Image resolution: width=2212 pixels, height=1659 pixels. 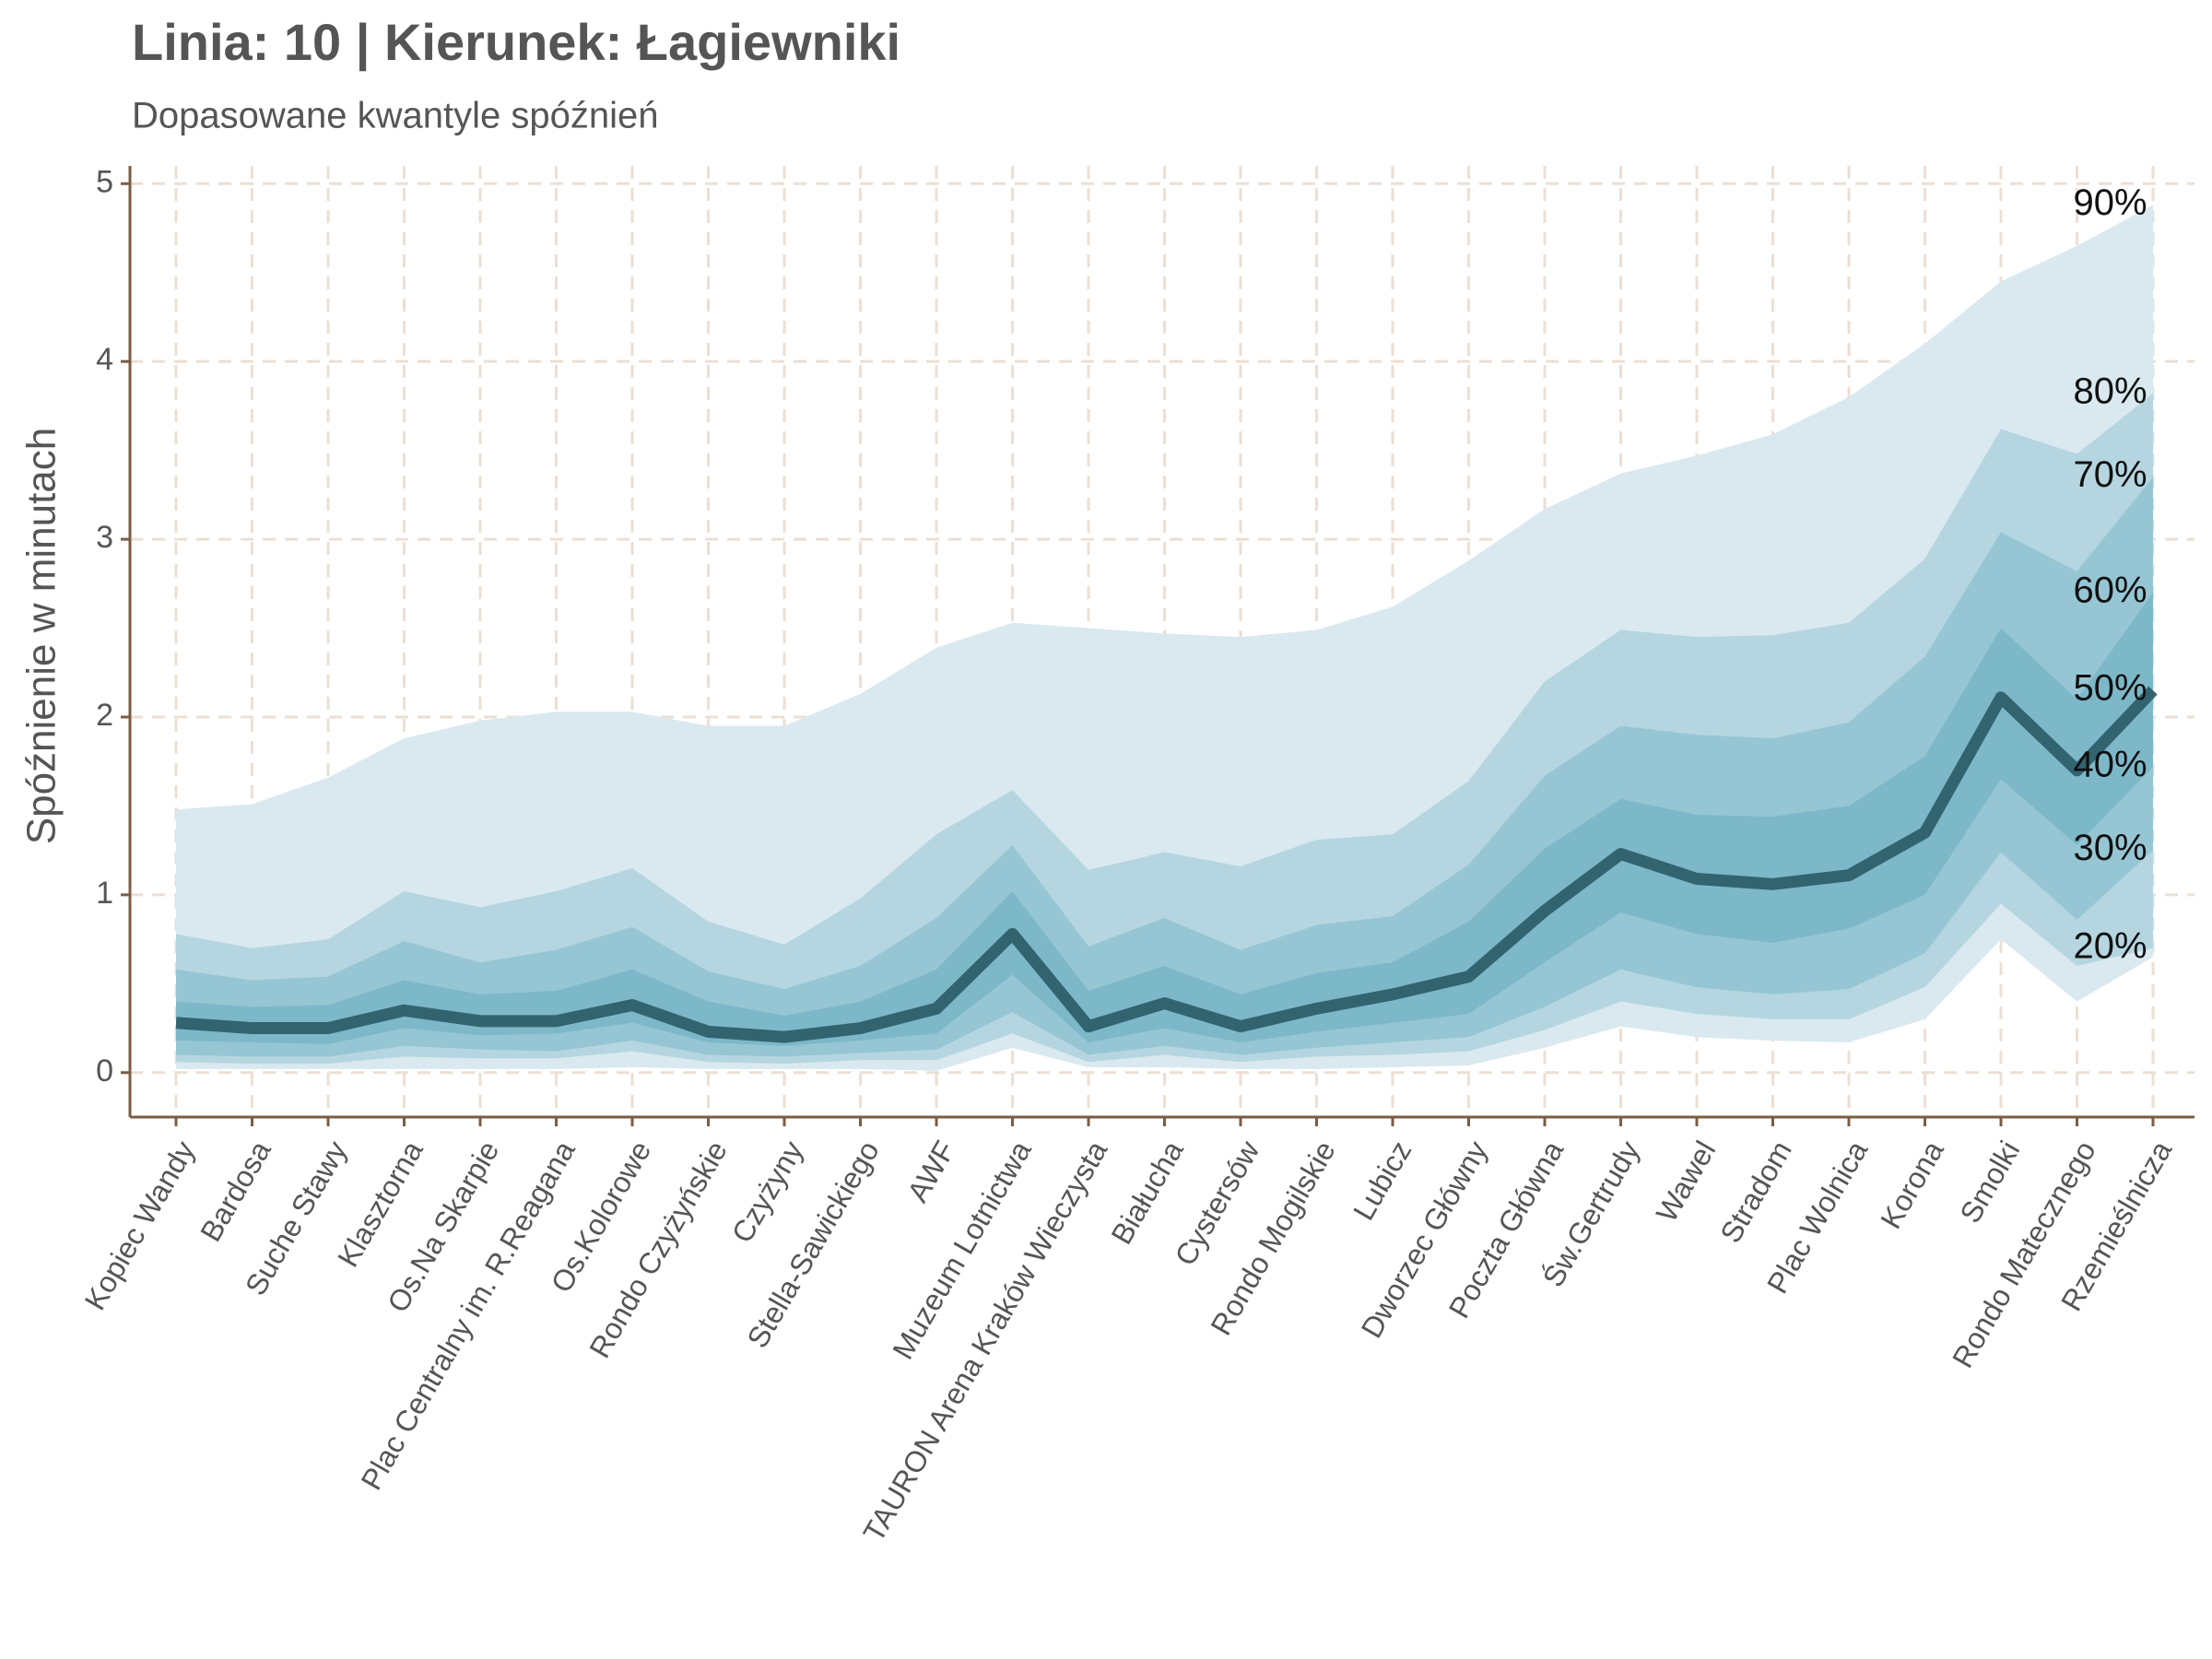 What do you see at coordinates (658, 1249) in the screenshot?
I see `x-tick-label: Rondo Czyżyńskie` at bounding box center [658, 1249].